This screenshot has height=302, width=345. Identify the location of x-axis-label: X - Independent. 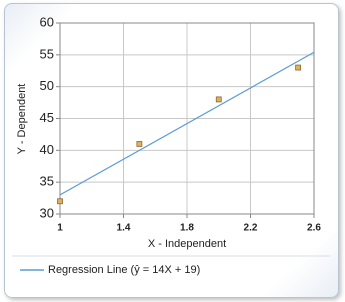
(187, 244).